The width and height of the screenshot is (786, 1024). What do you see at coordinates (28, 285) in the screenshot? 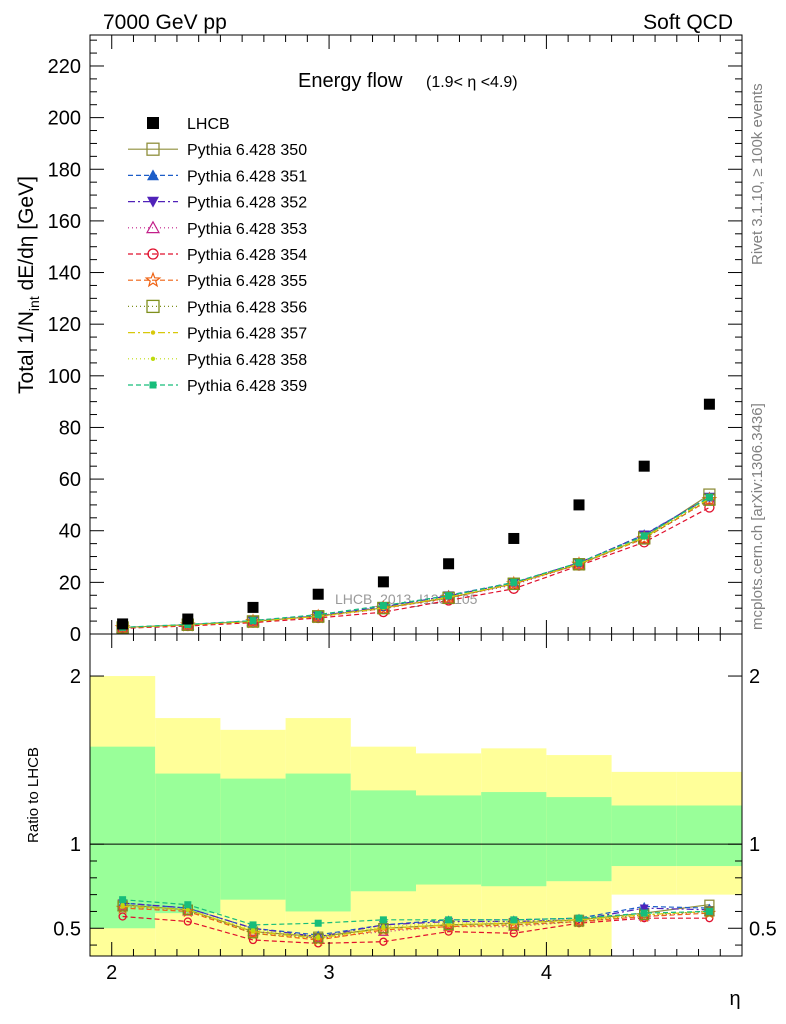
I see `main-y-axis-label: Total 1/Nint dE/dη [GeV]` at bounding box center [28, 285].